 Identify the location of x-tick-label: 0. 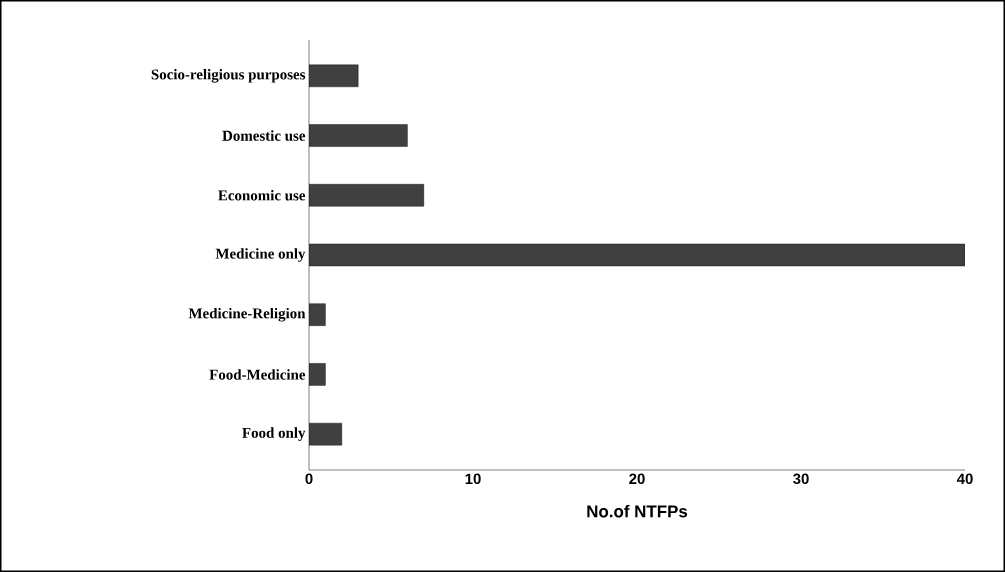
(309, 479).